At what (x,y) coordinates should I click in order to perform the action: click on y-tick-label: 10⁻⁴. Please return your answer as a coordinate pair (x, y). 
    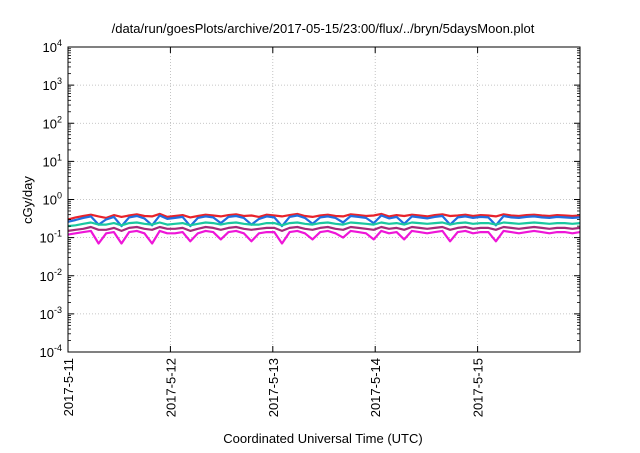
    Looking at the image, I should click on (51, 351).